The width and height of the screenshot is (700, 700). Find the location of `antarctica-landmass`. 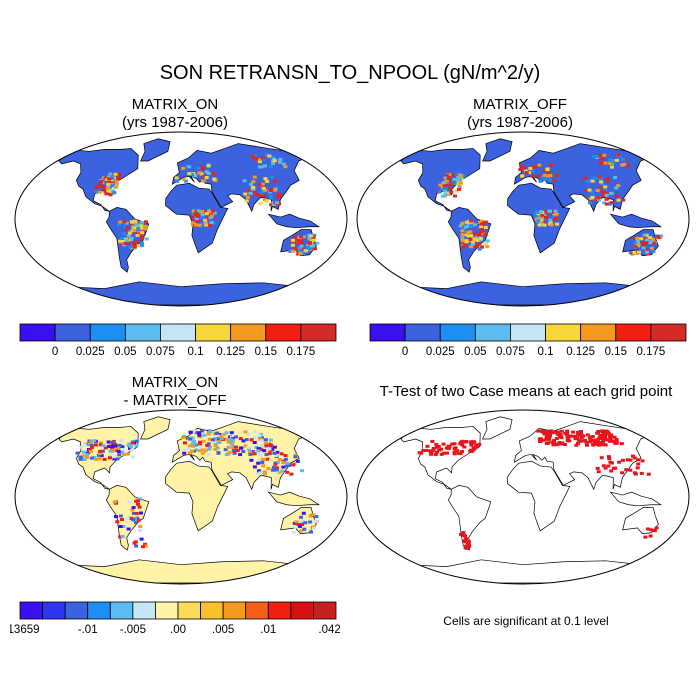

antarctica-landmass is located at coordinates (182, 293).